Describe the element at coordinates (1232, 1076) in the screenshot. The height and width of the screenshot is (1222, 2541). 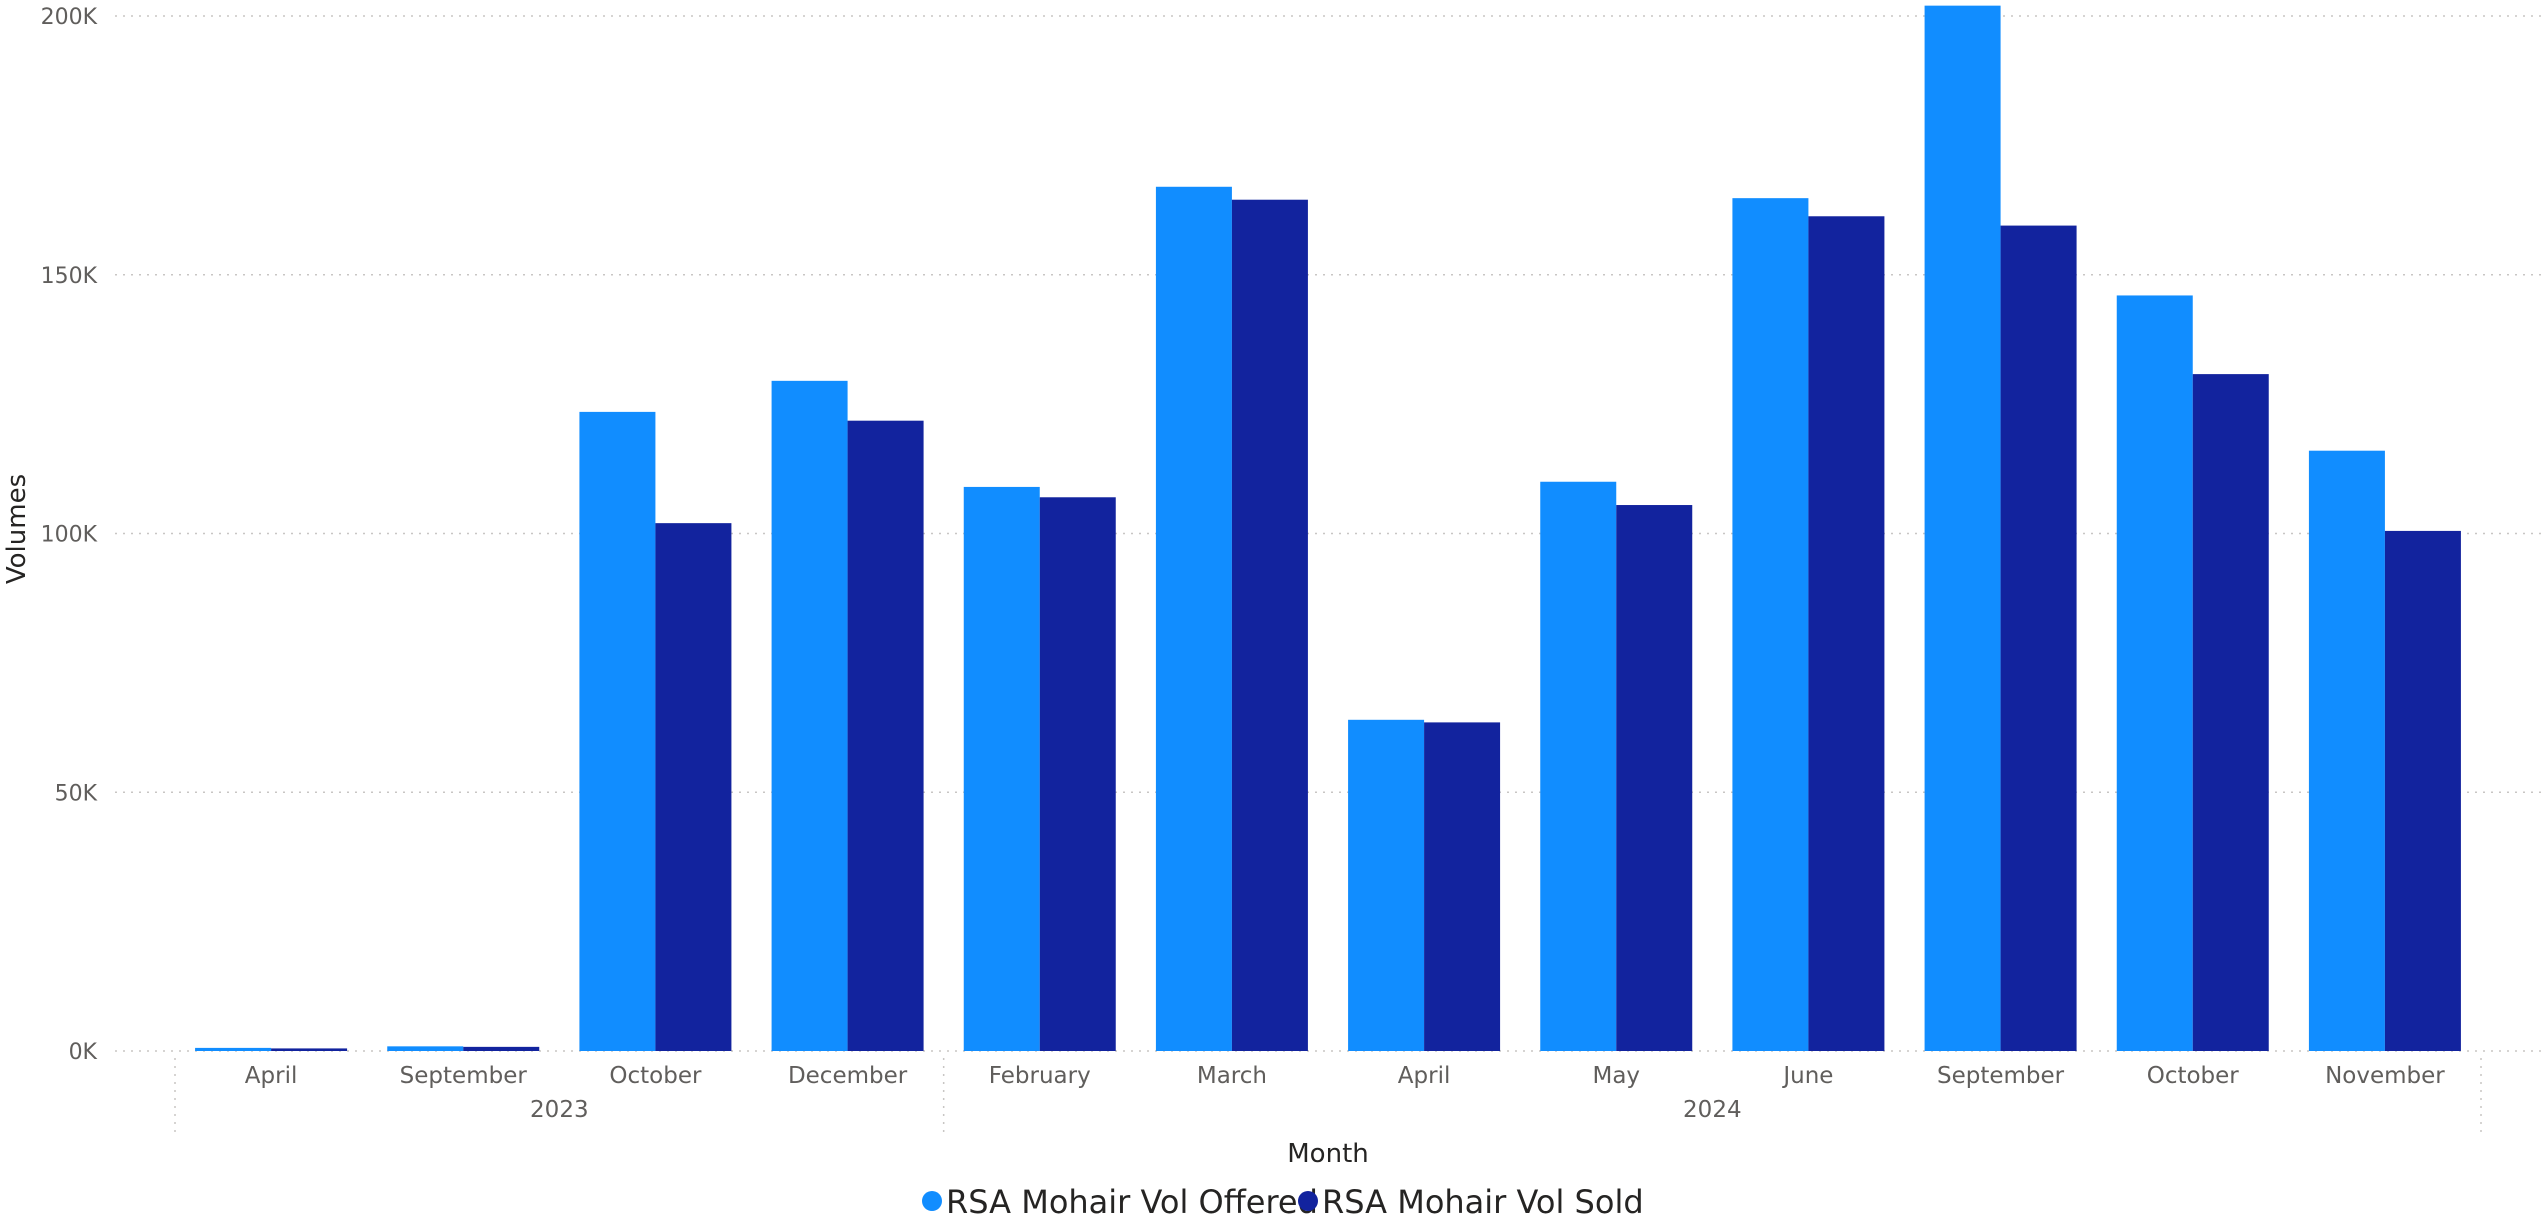
I see `x-category-label: March` at that location.